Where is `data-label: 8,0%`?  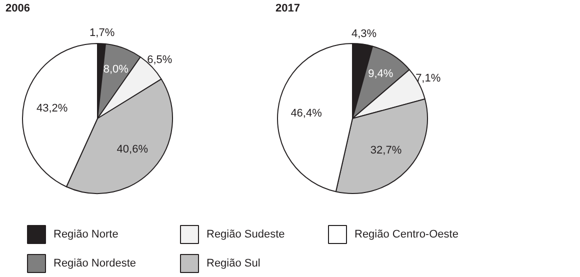
data-label: 8,0% is located at coordinates (116, 69).